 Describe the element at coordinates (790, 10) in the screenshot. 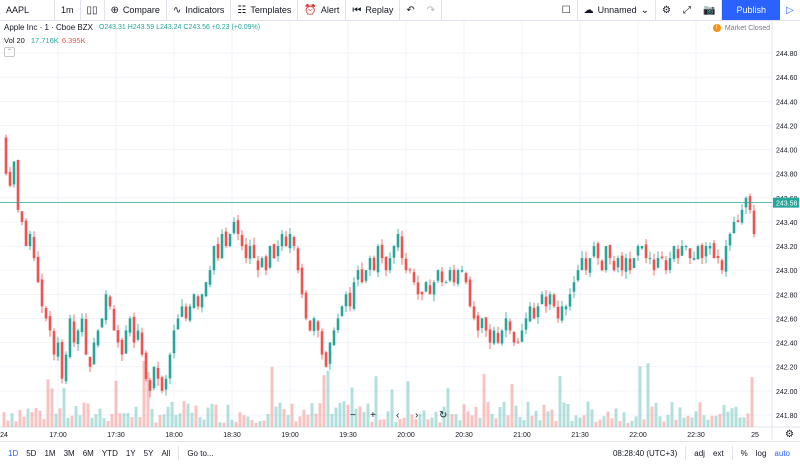

I see `publish-menu-button: ▷` at that location.